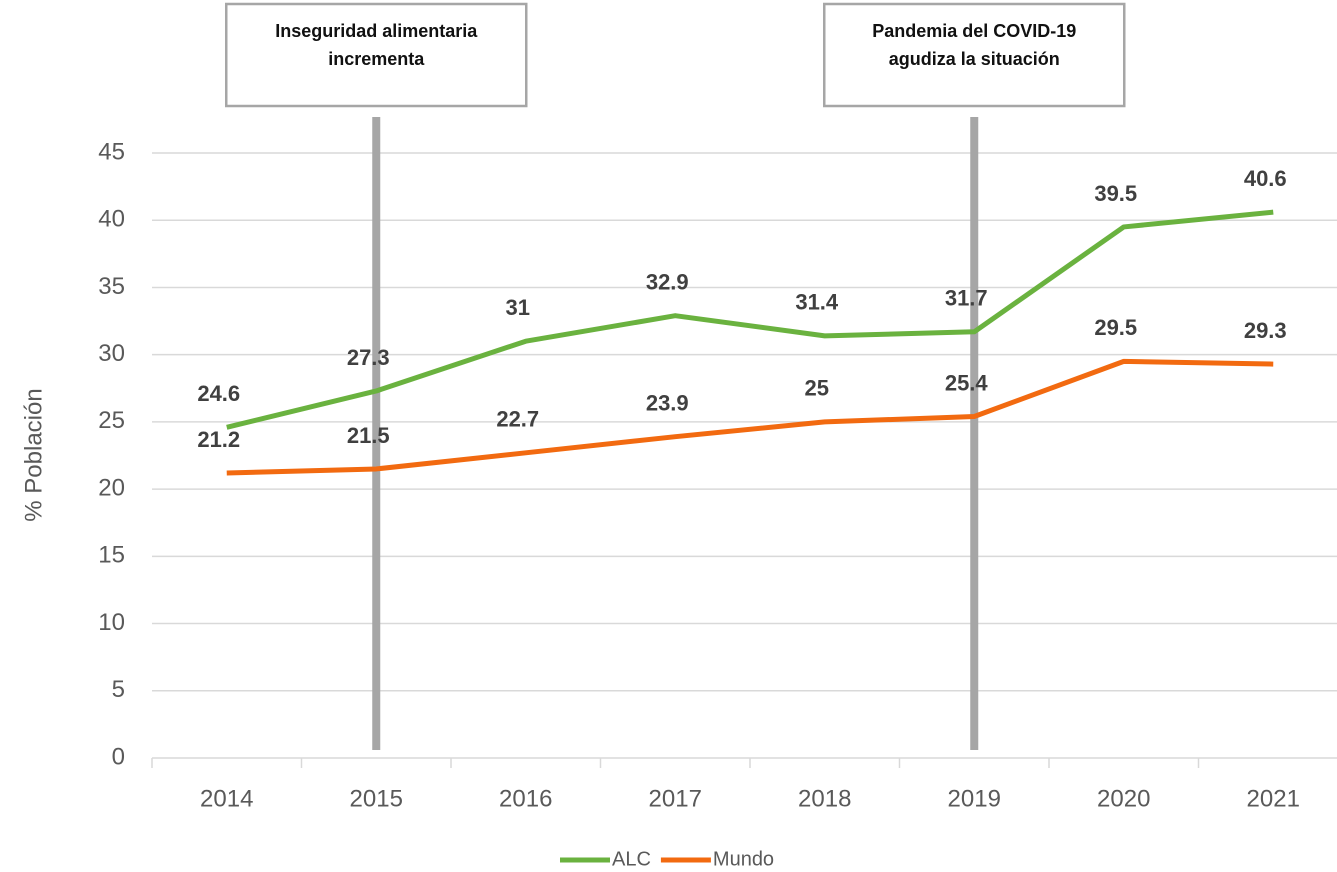 The height and width of the screenshot is (872, 1337). What do you see at coordinates (111, 622) in the screenshot?
I see `y-tick-label: 10` at bounding box center [111, 622].